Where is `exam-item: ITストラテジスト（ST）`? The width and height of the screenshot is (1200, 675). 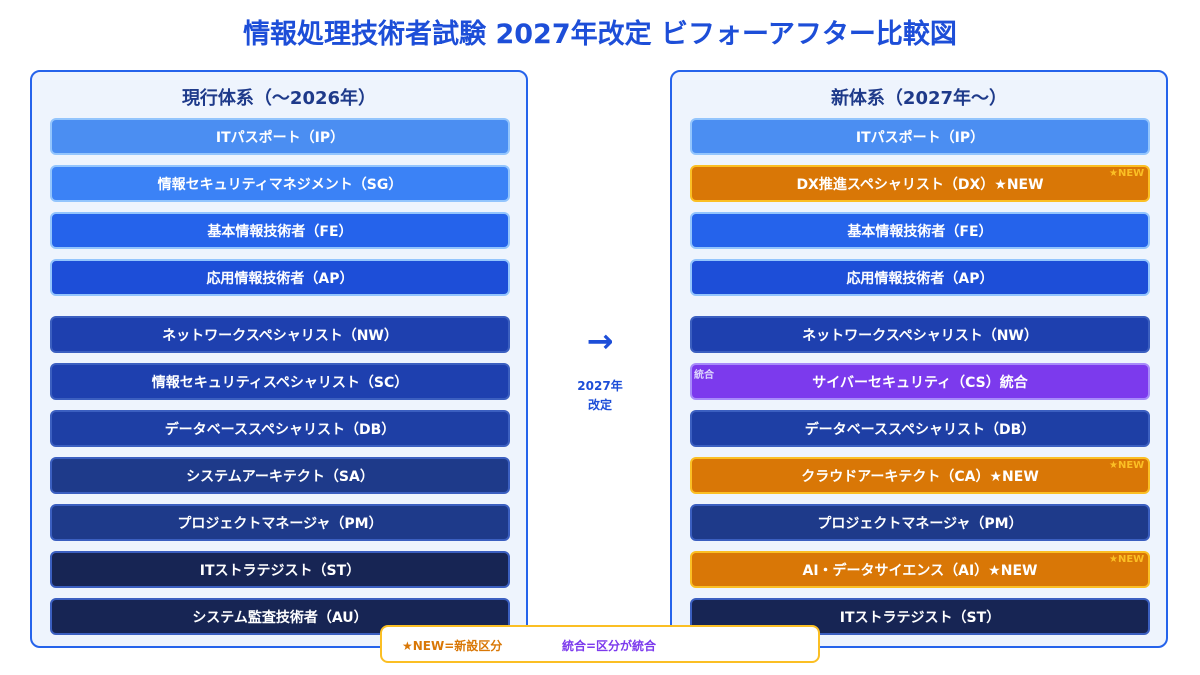
exam-item: ITストラテジスト（ST） is located at coordinates (280, 569).